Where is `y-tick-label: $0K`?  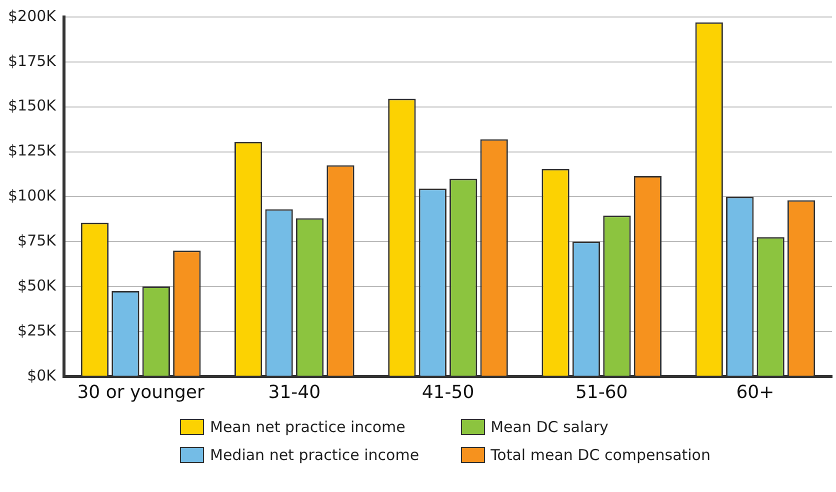
y-tick-label: $0K is located at coordinates (42, 375).